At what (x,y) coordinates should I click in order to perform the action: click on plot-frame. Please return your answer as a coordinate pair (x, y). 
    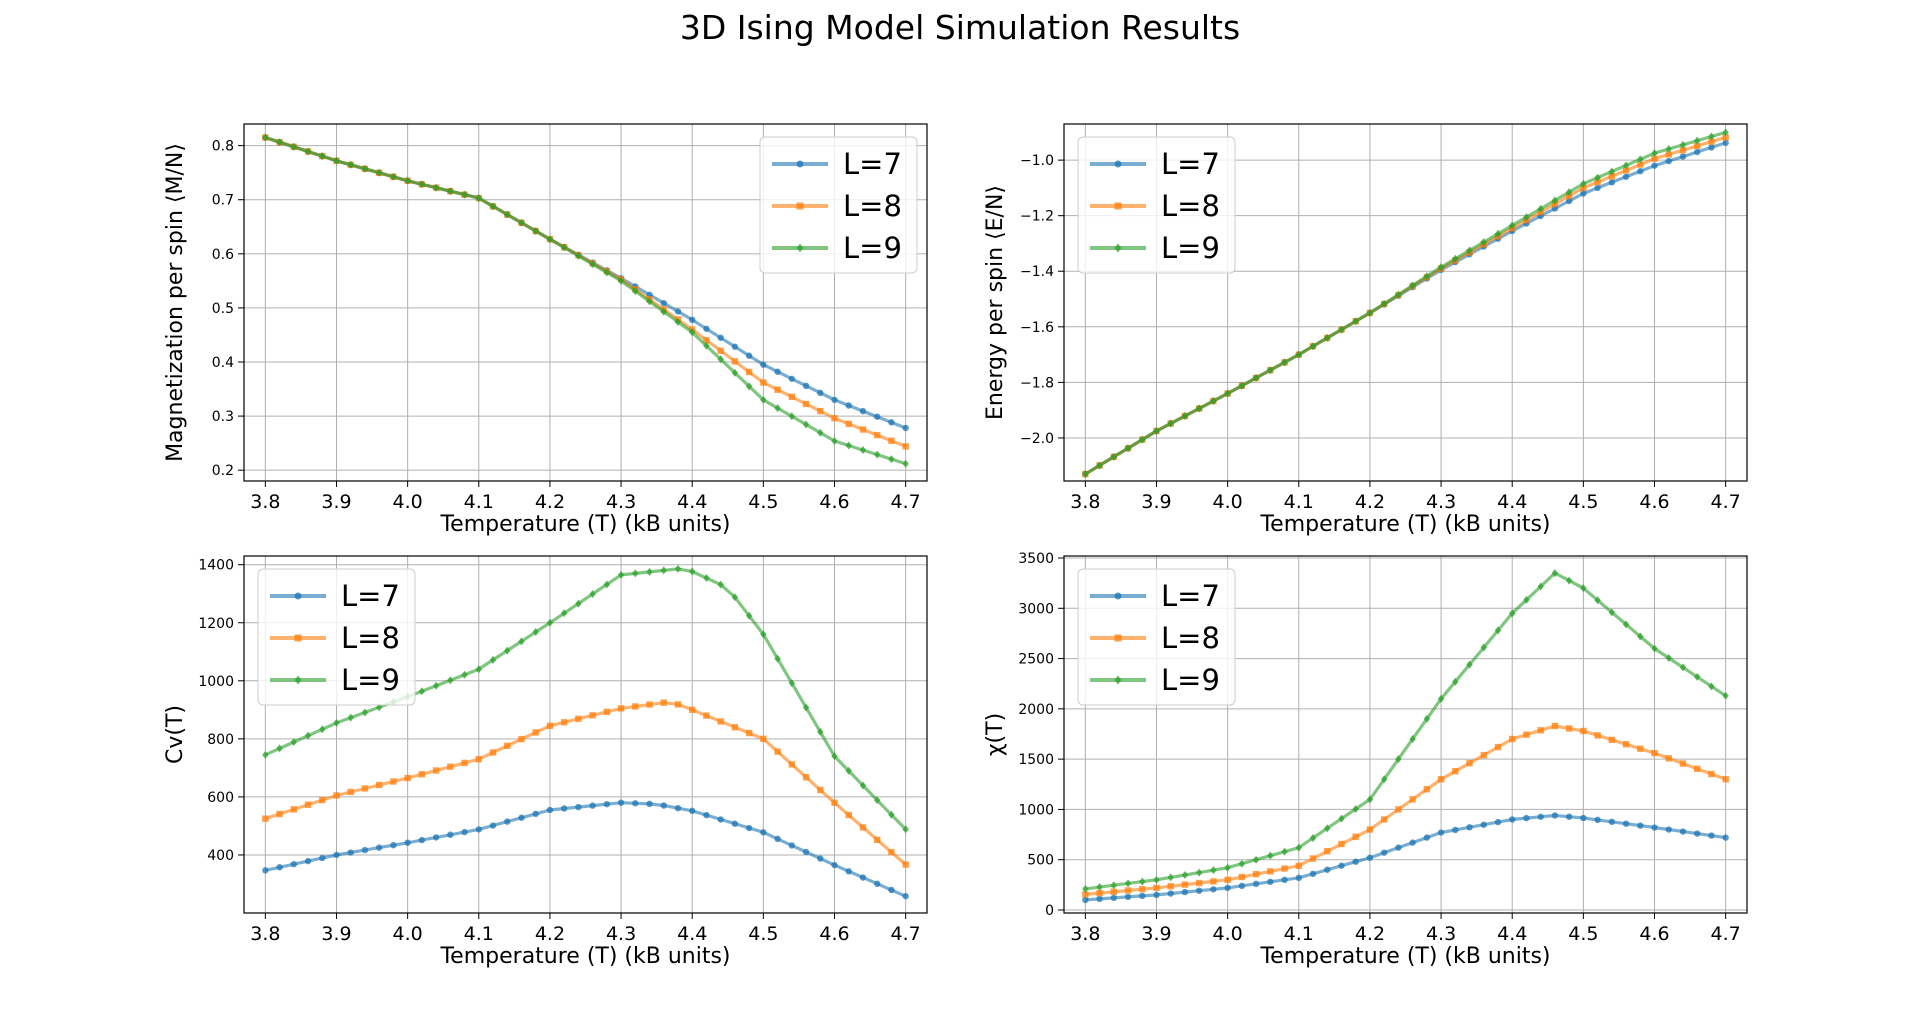
    Looking at the image, I should click on (1405, 734).